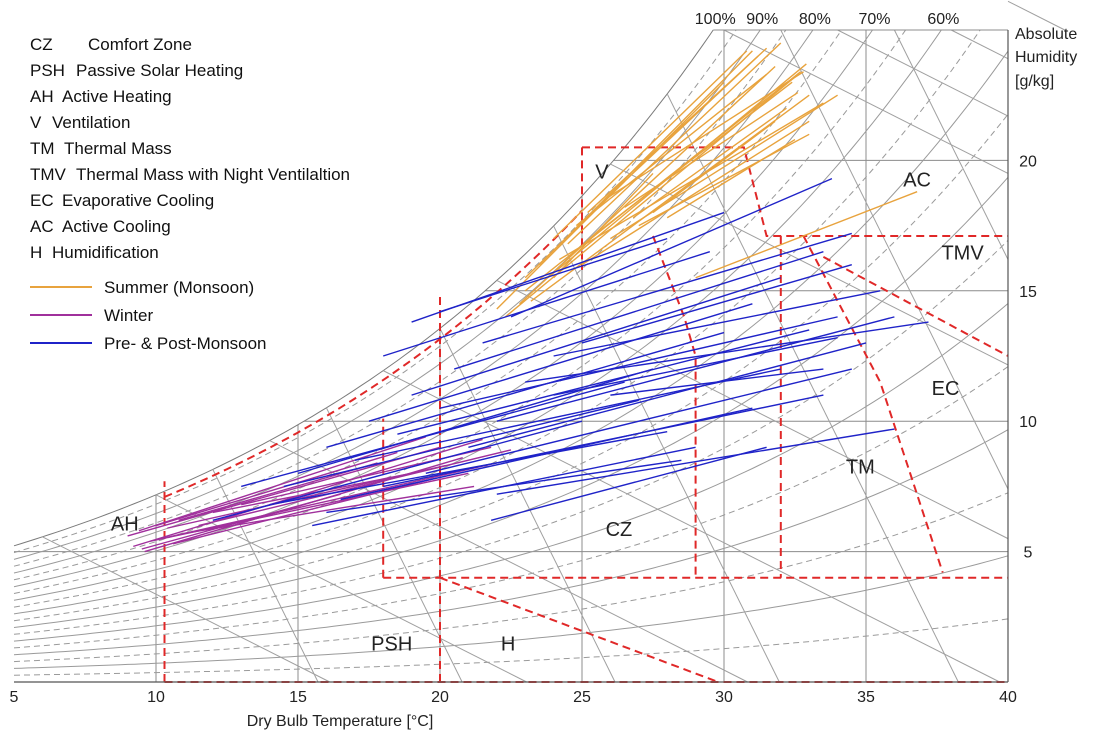 Image resolution: width=1111 pixels, height=734 pixels. I want to click on zone-label-cz: CZ, so click(619, 530).